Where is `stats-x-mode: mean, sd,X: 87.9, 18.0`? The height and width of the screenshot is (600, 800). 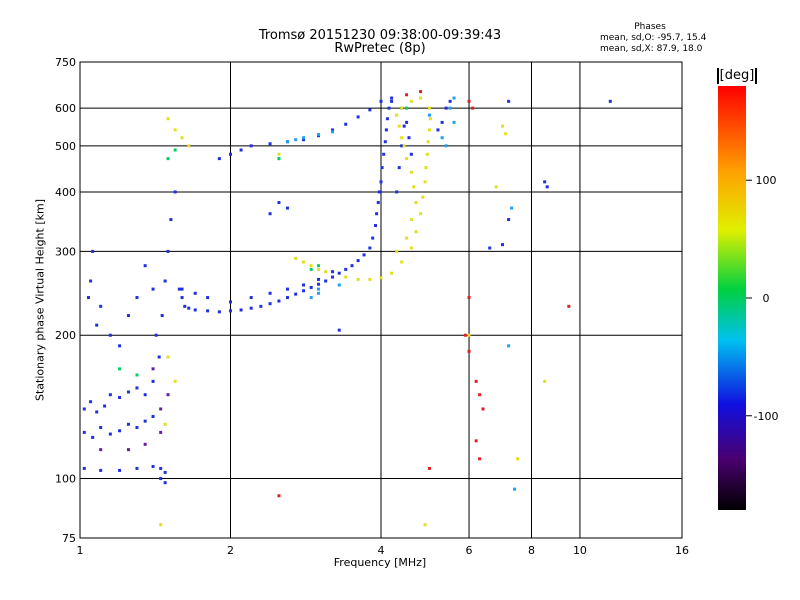
stats-x-mode: mean, sd,X: 87.9, 18.0 is located at coordinates (651, 49).